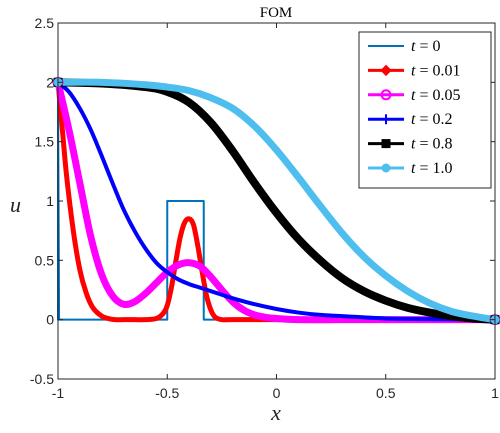 The height and width of the screenshot is (433, 500). I want to click on y-tick-label: 2, so click(50, 82).